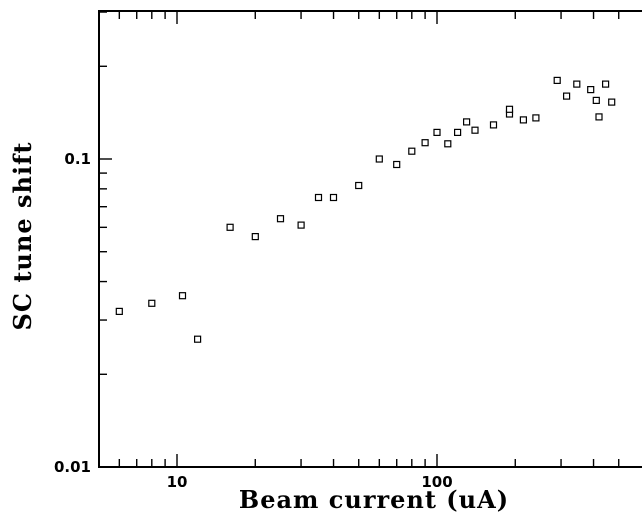 This screenshot has width=642, height=512. What do you see at coordinates (72, 467) in the screenshot?
I see `y-tick-label-0-01: 0.01` at bounding box center [72, 467].